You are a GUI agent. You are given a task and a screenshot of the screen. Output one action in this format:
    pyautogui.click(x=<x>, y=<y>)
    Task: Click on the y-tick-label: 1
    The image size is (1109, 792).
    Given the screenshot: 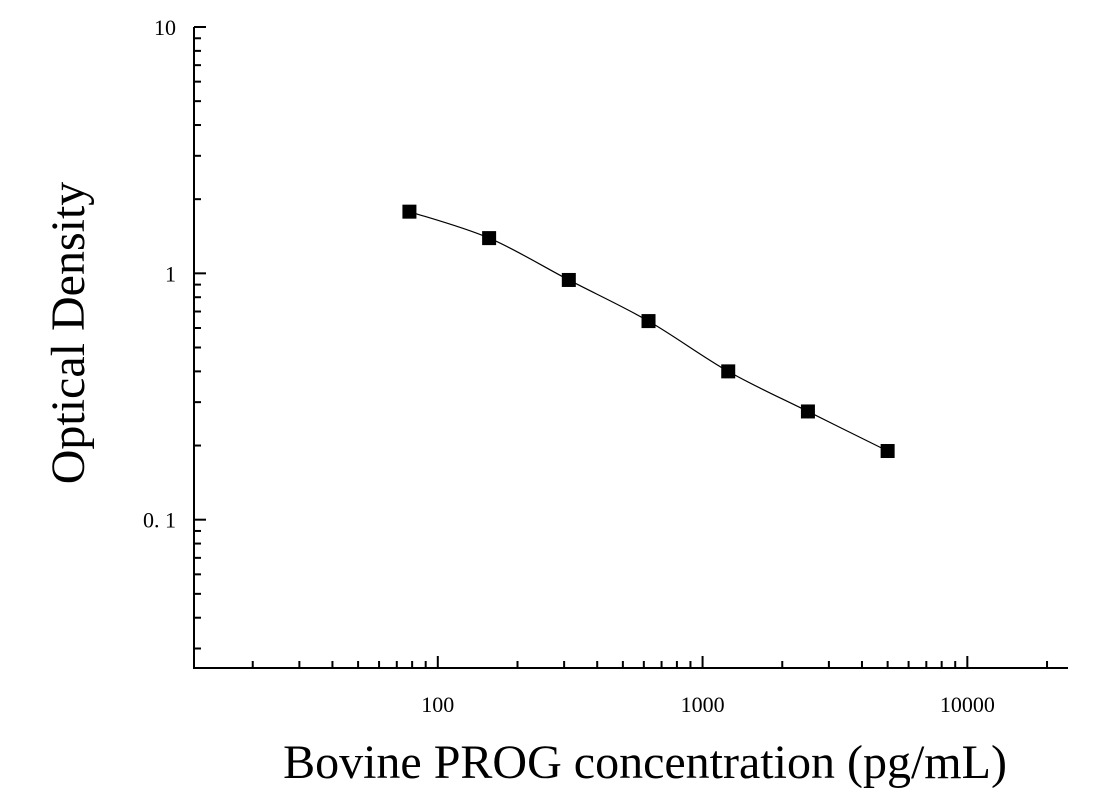 What is the action you would take?
    pyautogui.click(x=170, y=273)
    